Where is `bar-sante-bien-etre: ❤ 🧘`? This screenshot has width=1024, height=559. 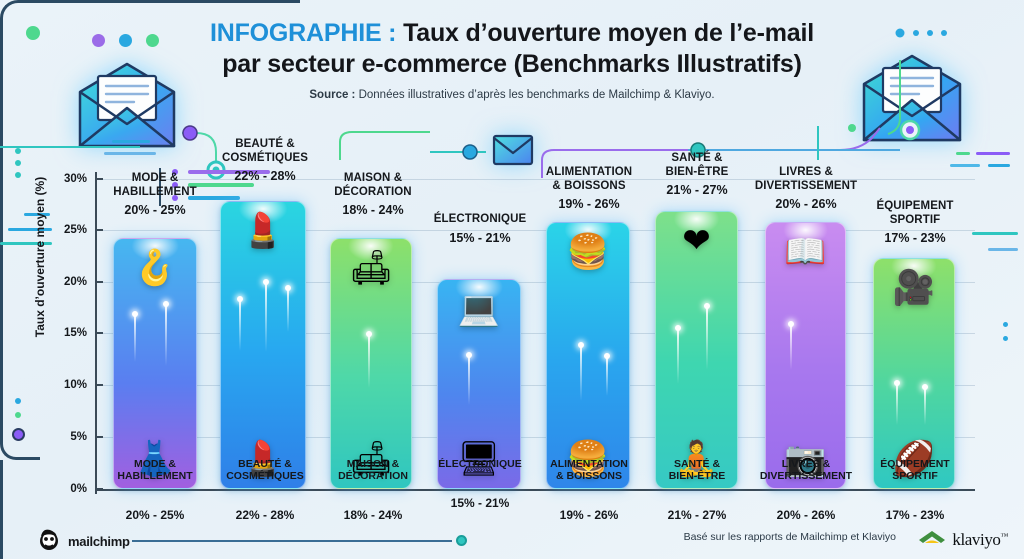
bar-sante-bien-etre: ❤ 🧘 is located at coordinates (696, 350).